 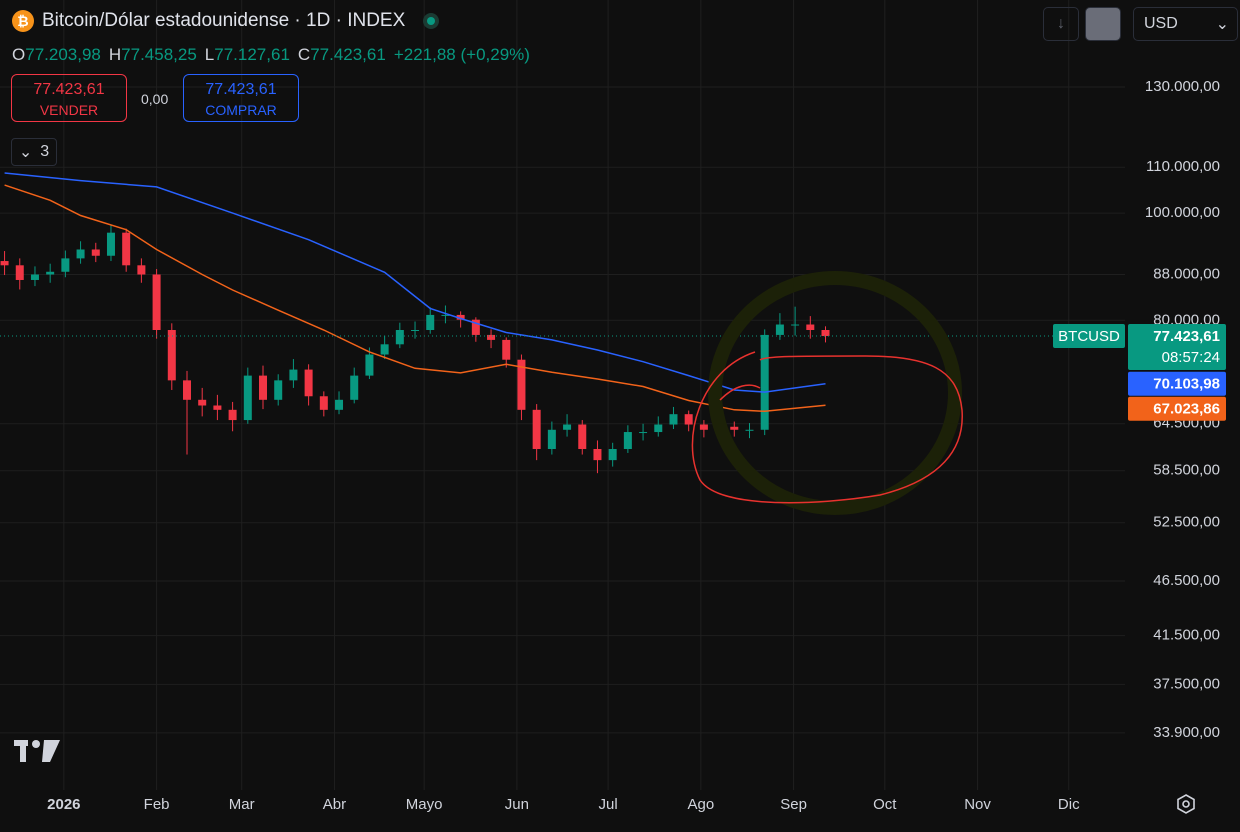 I want to click on ohlc-key: L, so click(x=209, y=54).